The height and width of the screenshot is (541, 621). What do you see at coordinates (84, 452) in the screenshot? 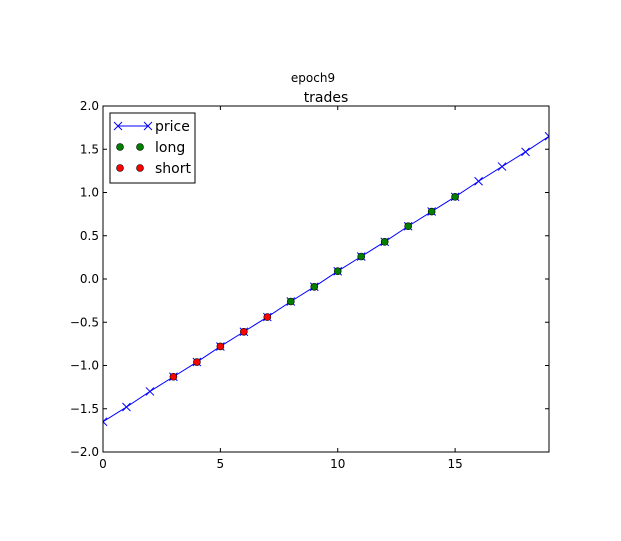
I see `y-tick-label: −2.0` at bounding box center [84, 452].